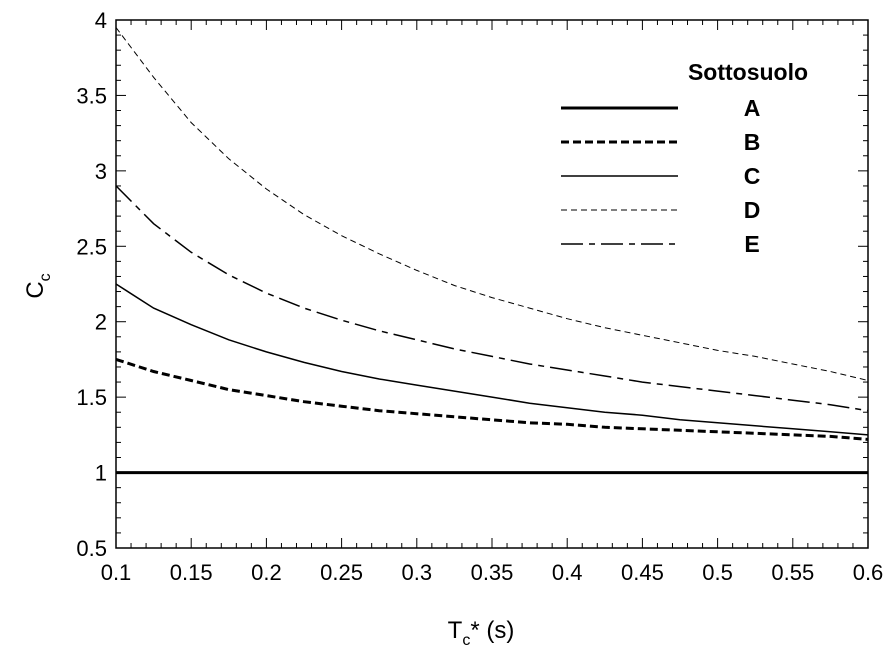 The height and width of the screenshot is (648, 891). Describe the element at coordinates (91, 246) in the screenshot. I see `y-tick-label: 2.5` at that location.